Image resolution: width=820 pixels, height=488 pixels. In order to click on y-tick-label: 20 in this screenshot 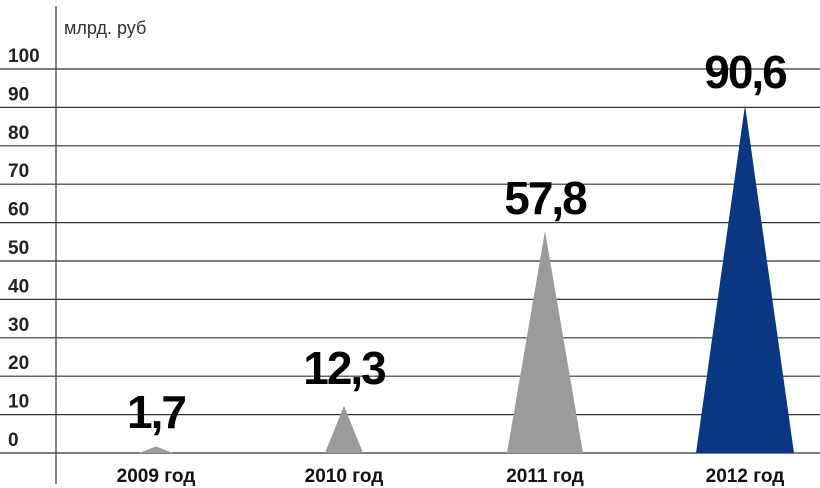, I will do `click(18, 363)`.